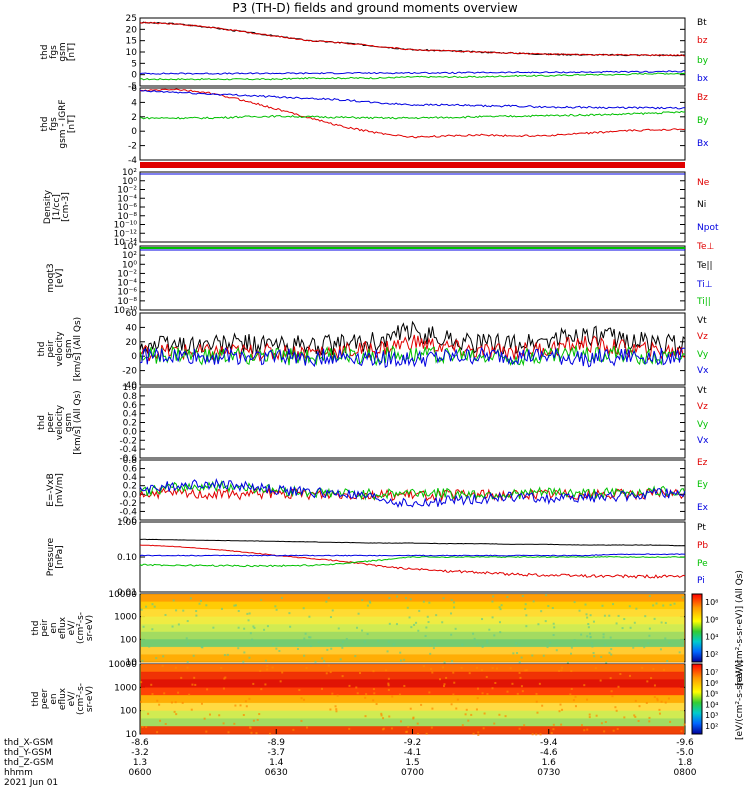 This screenshot has width=750, height=800. I want to click on y-tick-label: 10⁰, so click(129, 265).